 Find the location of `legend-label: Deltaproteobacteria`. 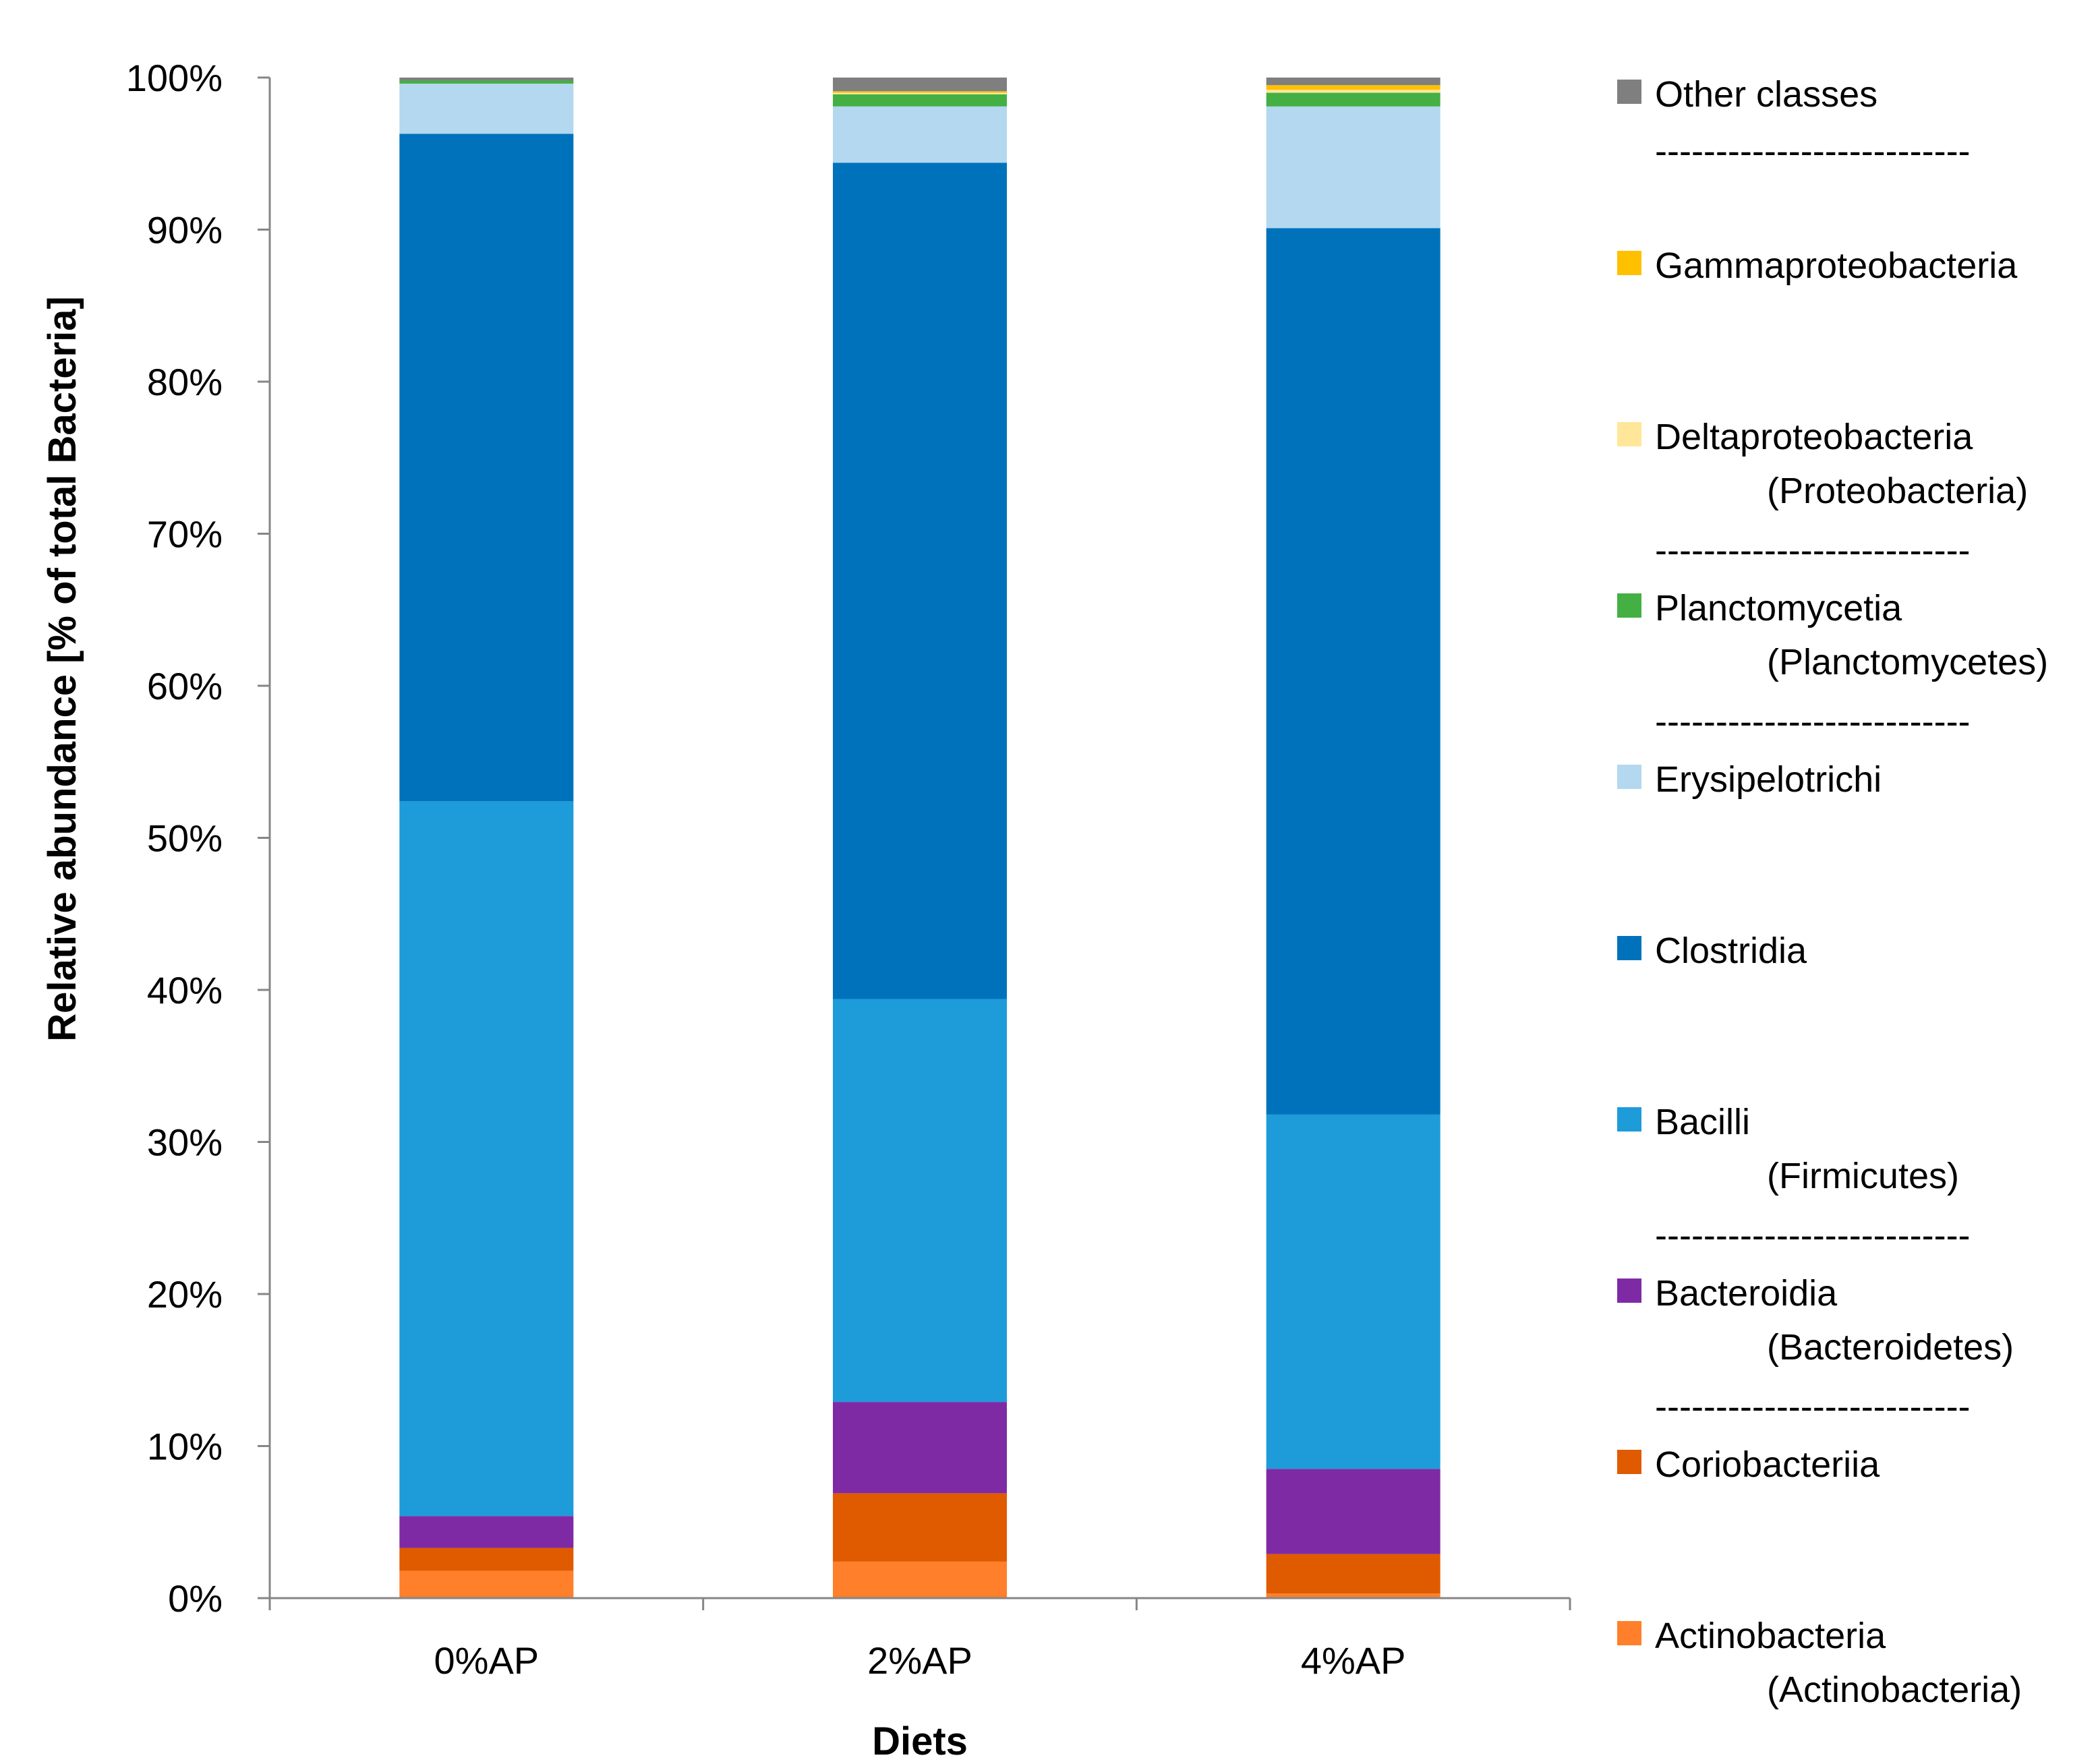

legend-label: Deltaproteobacteria is located at coordinates (1814, 437).